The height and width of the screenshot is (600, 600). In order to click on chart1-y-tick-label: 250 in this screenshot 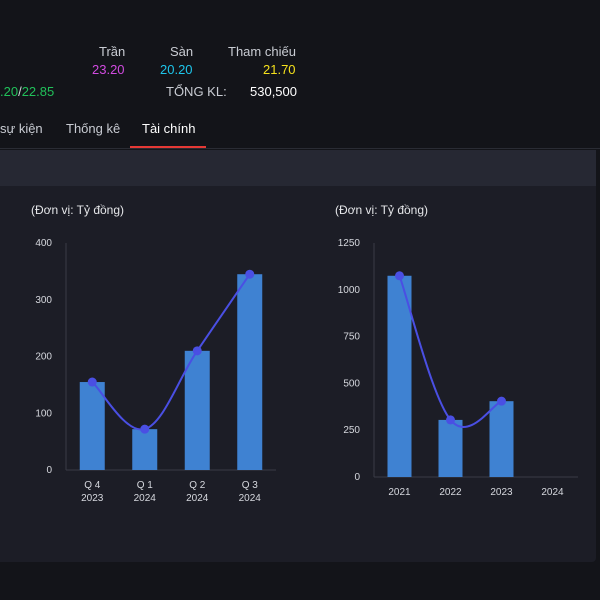, I will do `click(351, 430)`.